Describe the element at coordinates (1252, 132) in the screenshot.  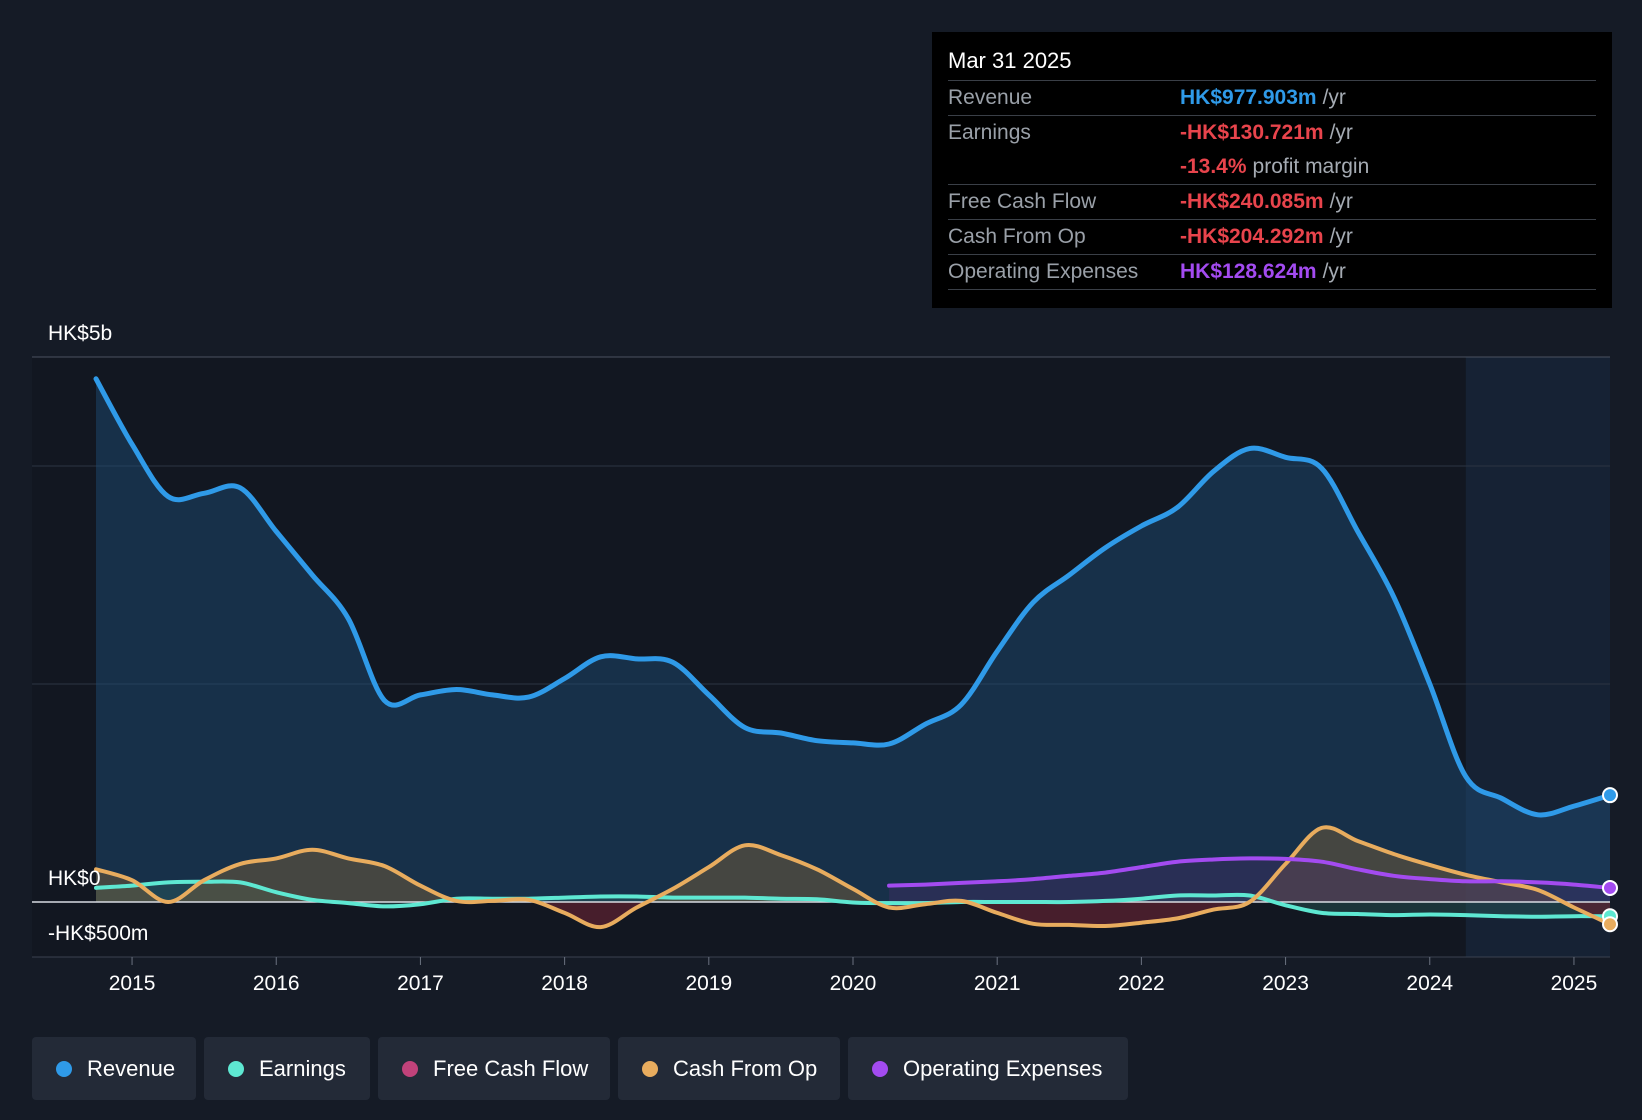
I see `tooltip-value: -HK$130.721m` at that location.